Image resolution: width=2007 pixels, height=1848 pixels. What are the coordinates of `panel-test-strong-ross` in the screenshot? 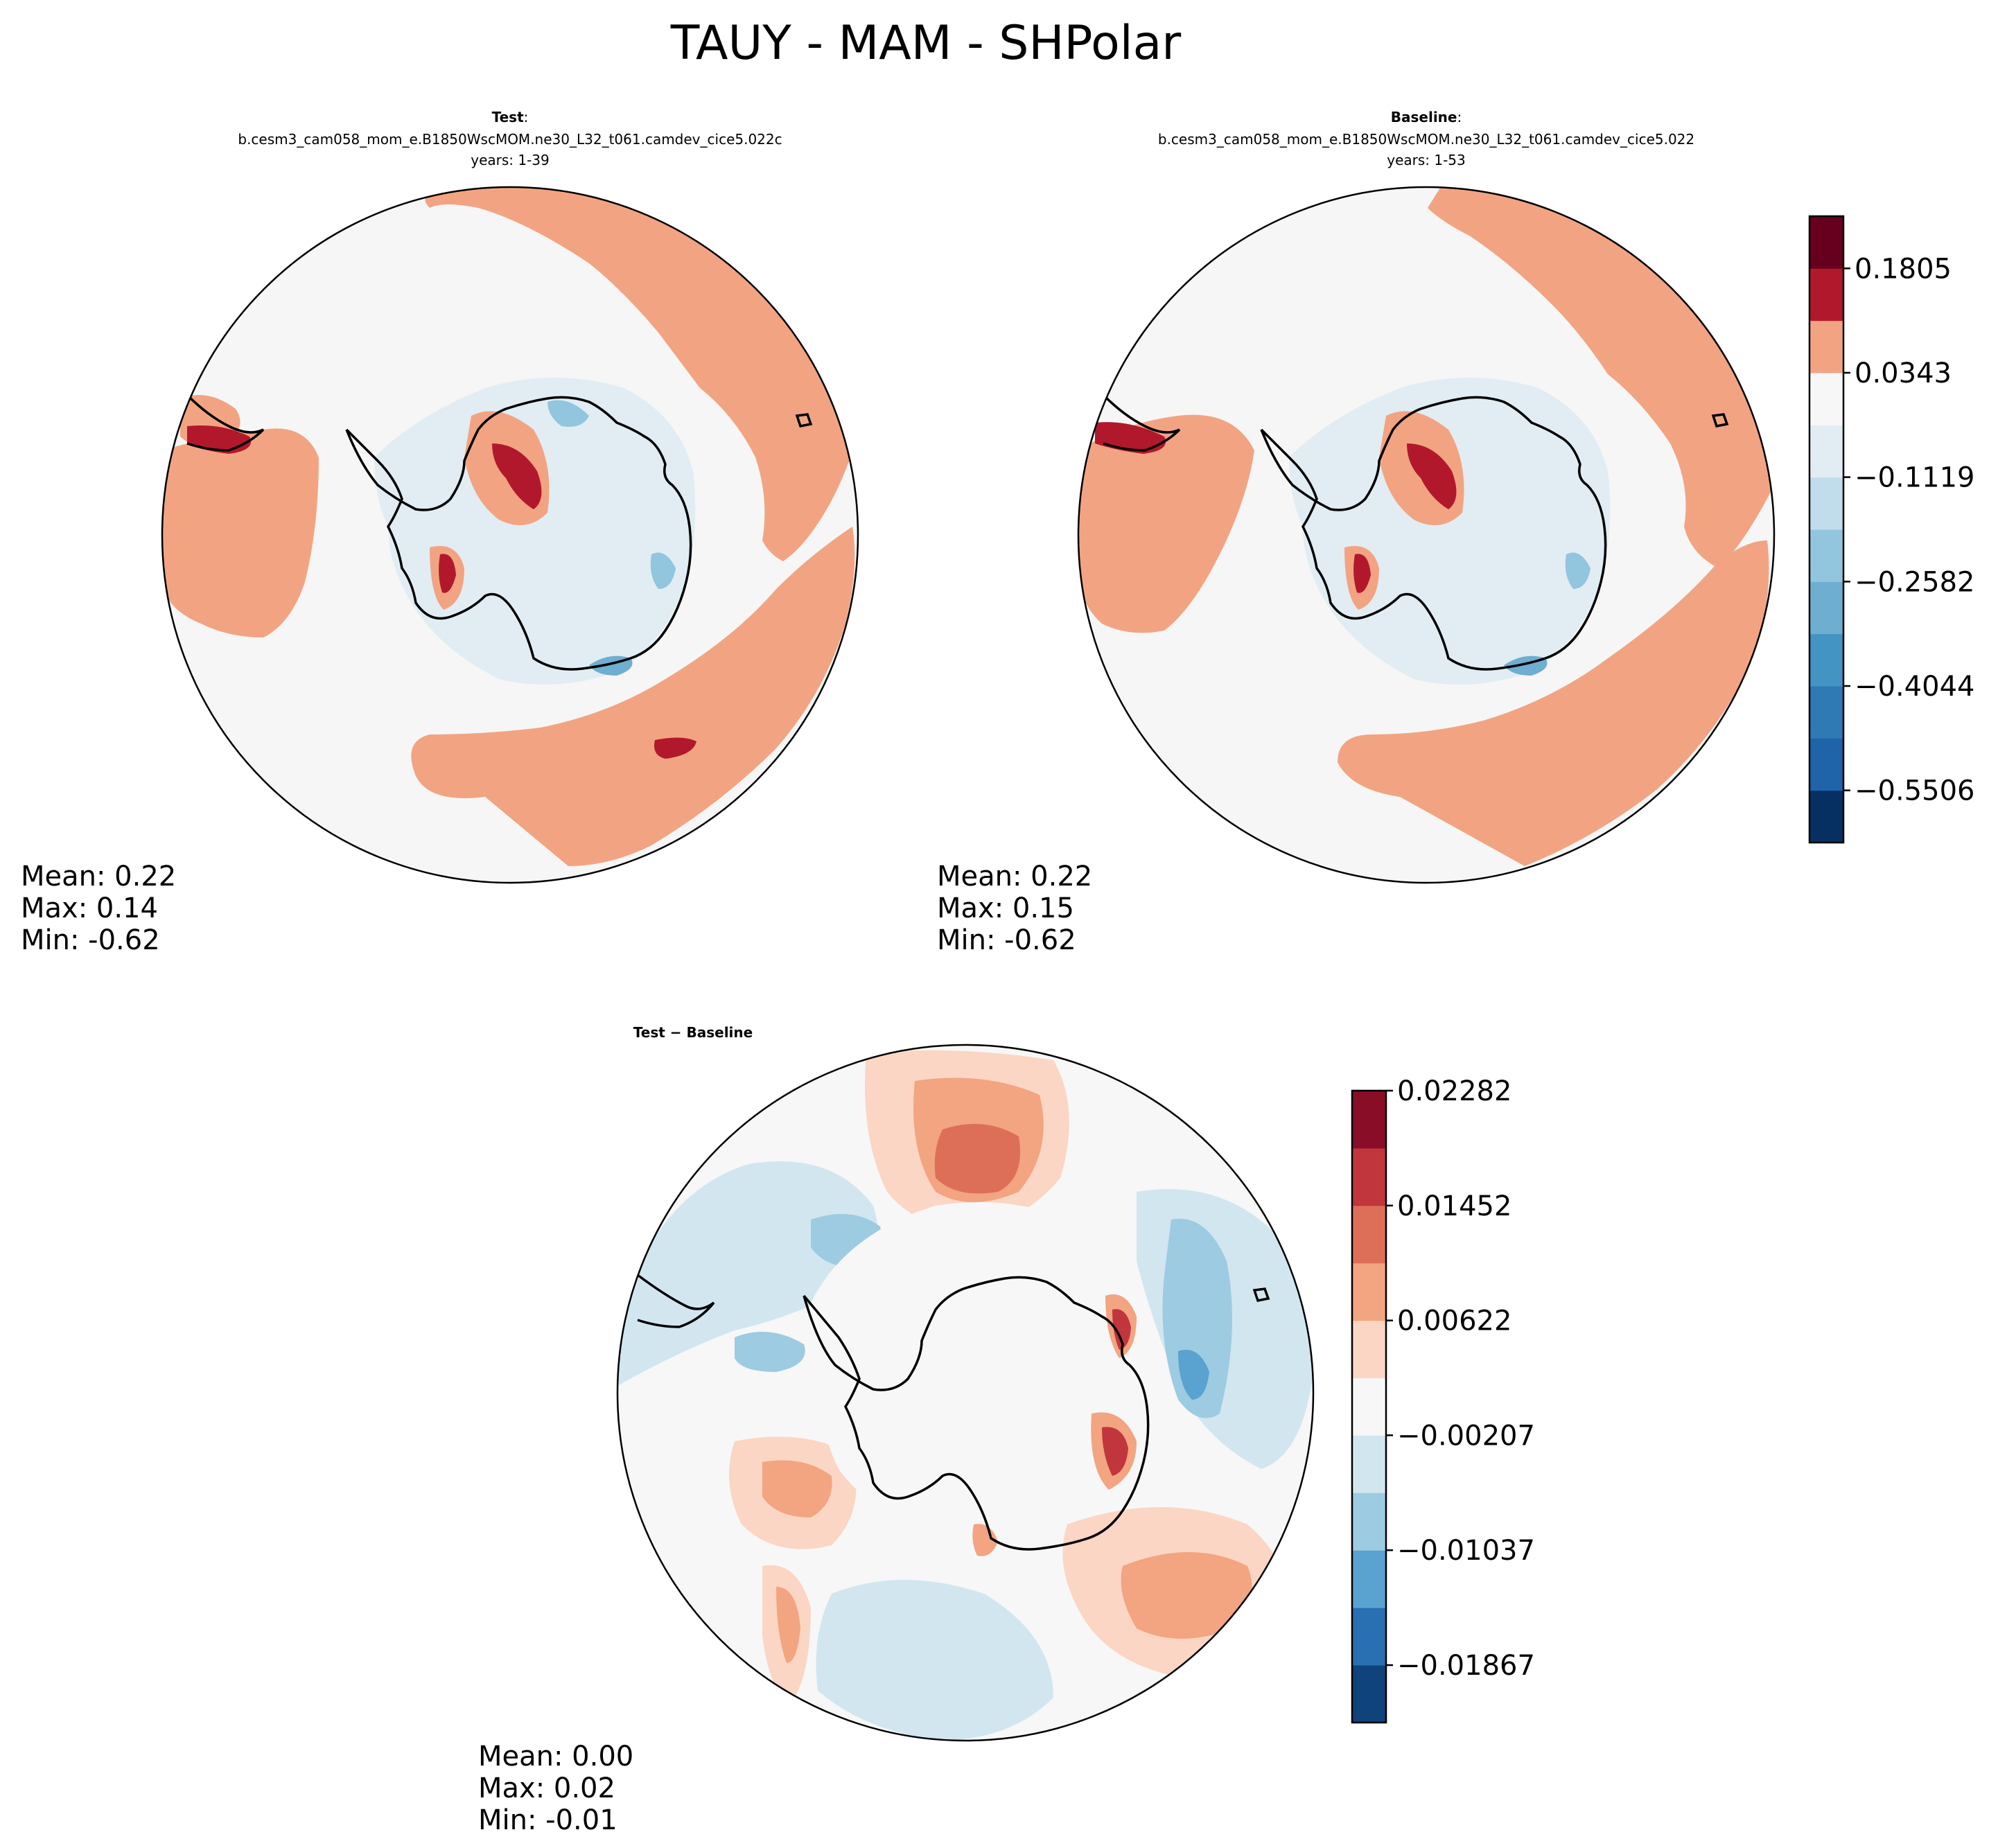 It's located at (447, 573).